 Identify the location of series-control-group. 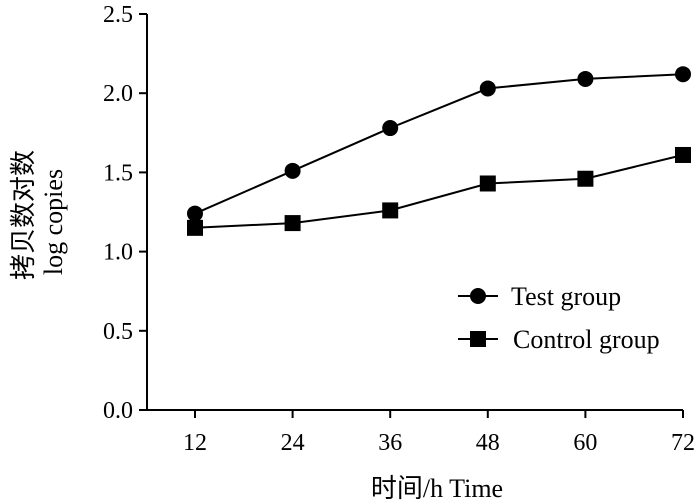
(439, 191).